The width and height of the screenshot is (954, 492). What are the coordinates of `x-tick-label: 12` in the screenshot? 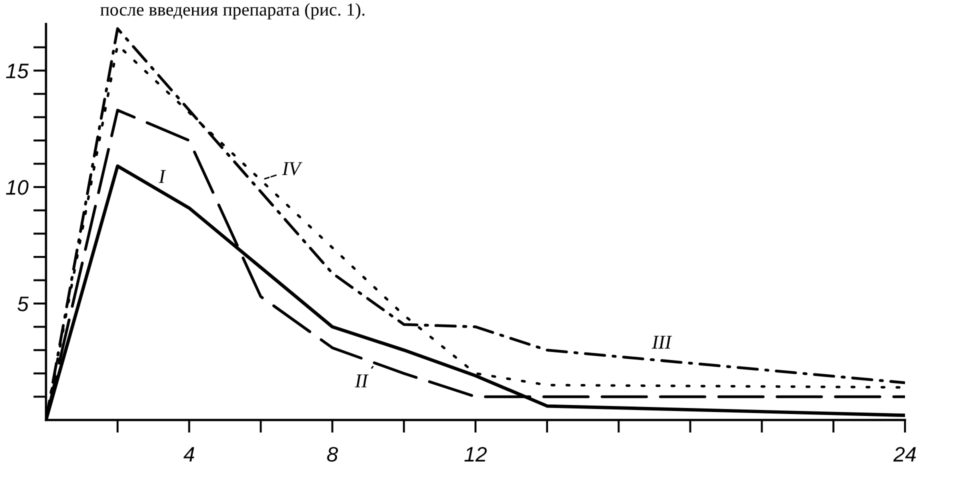 It's located at (475, 454).